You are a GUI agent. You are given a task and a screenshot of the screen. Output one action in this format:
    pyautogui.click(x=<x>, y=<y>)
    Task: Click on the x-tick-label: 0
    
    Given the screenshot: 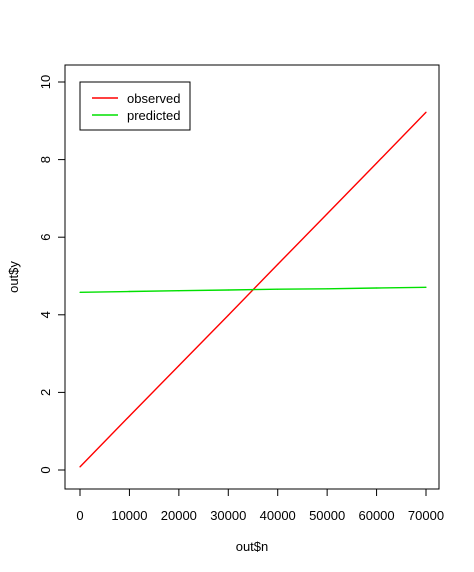 What is the action you would take?
    pyautogui.click(x=79, y=515)
    